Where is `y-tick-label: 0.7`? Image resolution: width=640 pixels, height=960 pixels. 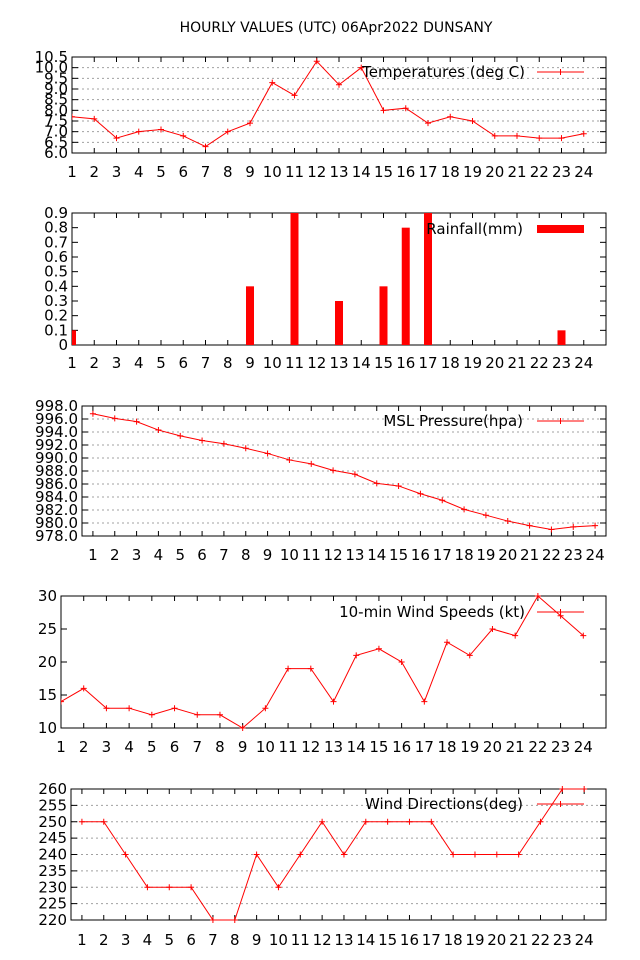
y-tick-label: 0.7 is located at coordinates (56, 242).